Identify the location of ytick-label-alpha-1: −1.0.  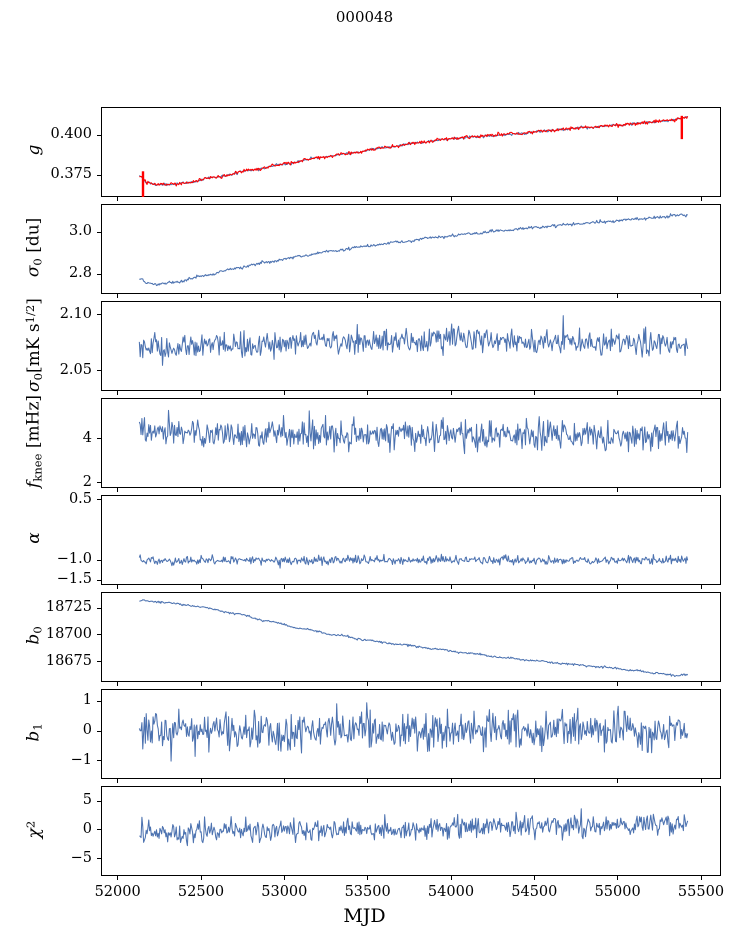
(74, 559).